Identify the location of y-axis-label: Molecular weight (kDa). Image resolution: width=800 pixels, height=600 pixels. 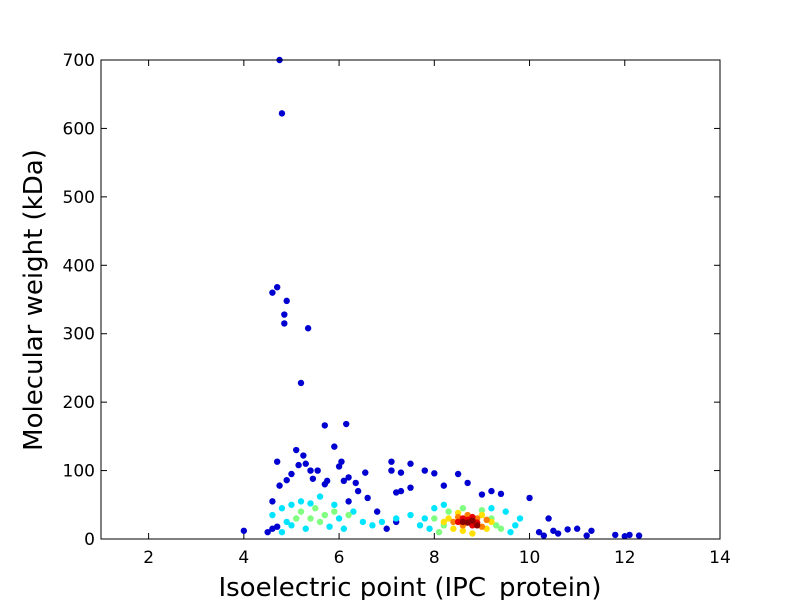
(34, 300).